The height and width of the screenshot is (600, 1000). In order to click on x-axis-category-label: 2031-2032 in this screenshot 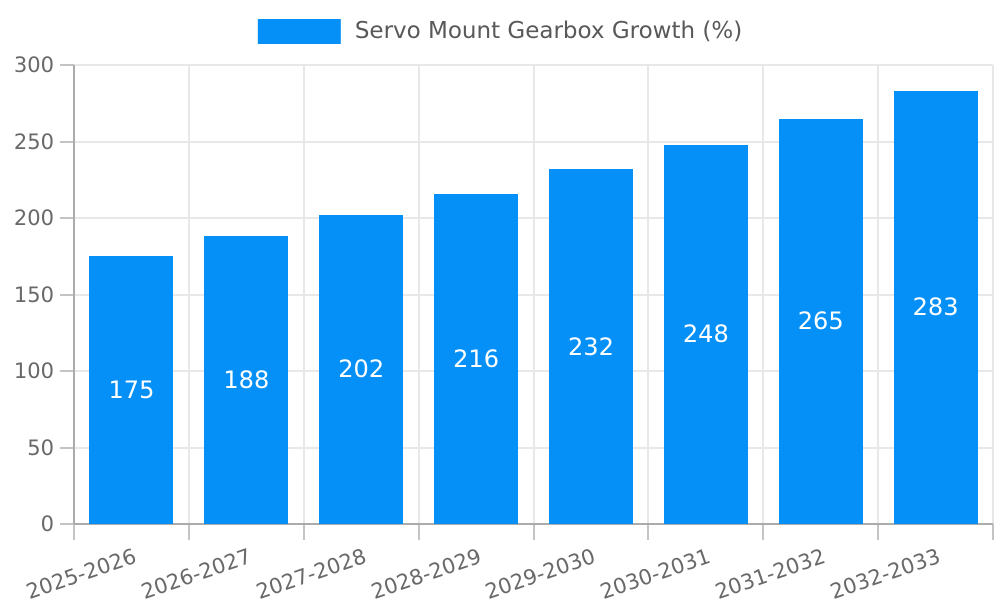, I will do `click(770, 572)`.